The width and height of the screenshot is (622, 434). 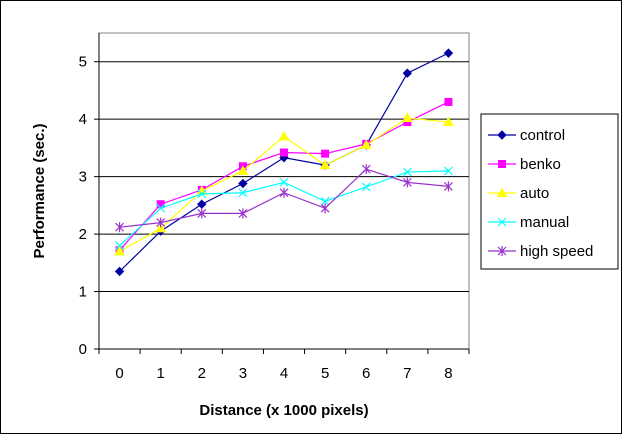 What do you see at coordinates (448, 373) in the screenshot?
I see `x-tick-label: 8` at bounding box center [448, 373].